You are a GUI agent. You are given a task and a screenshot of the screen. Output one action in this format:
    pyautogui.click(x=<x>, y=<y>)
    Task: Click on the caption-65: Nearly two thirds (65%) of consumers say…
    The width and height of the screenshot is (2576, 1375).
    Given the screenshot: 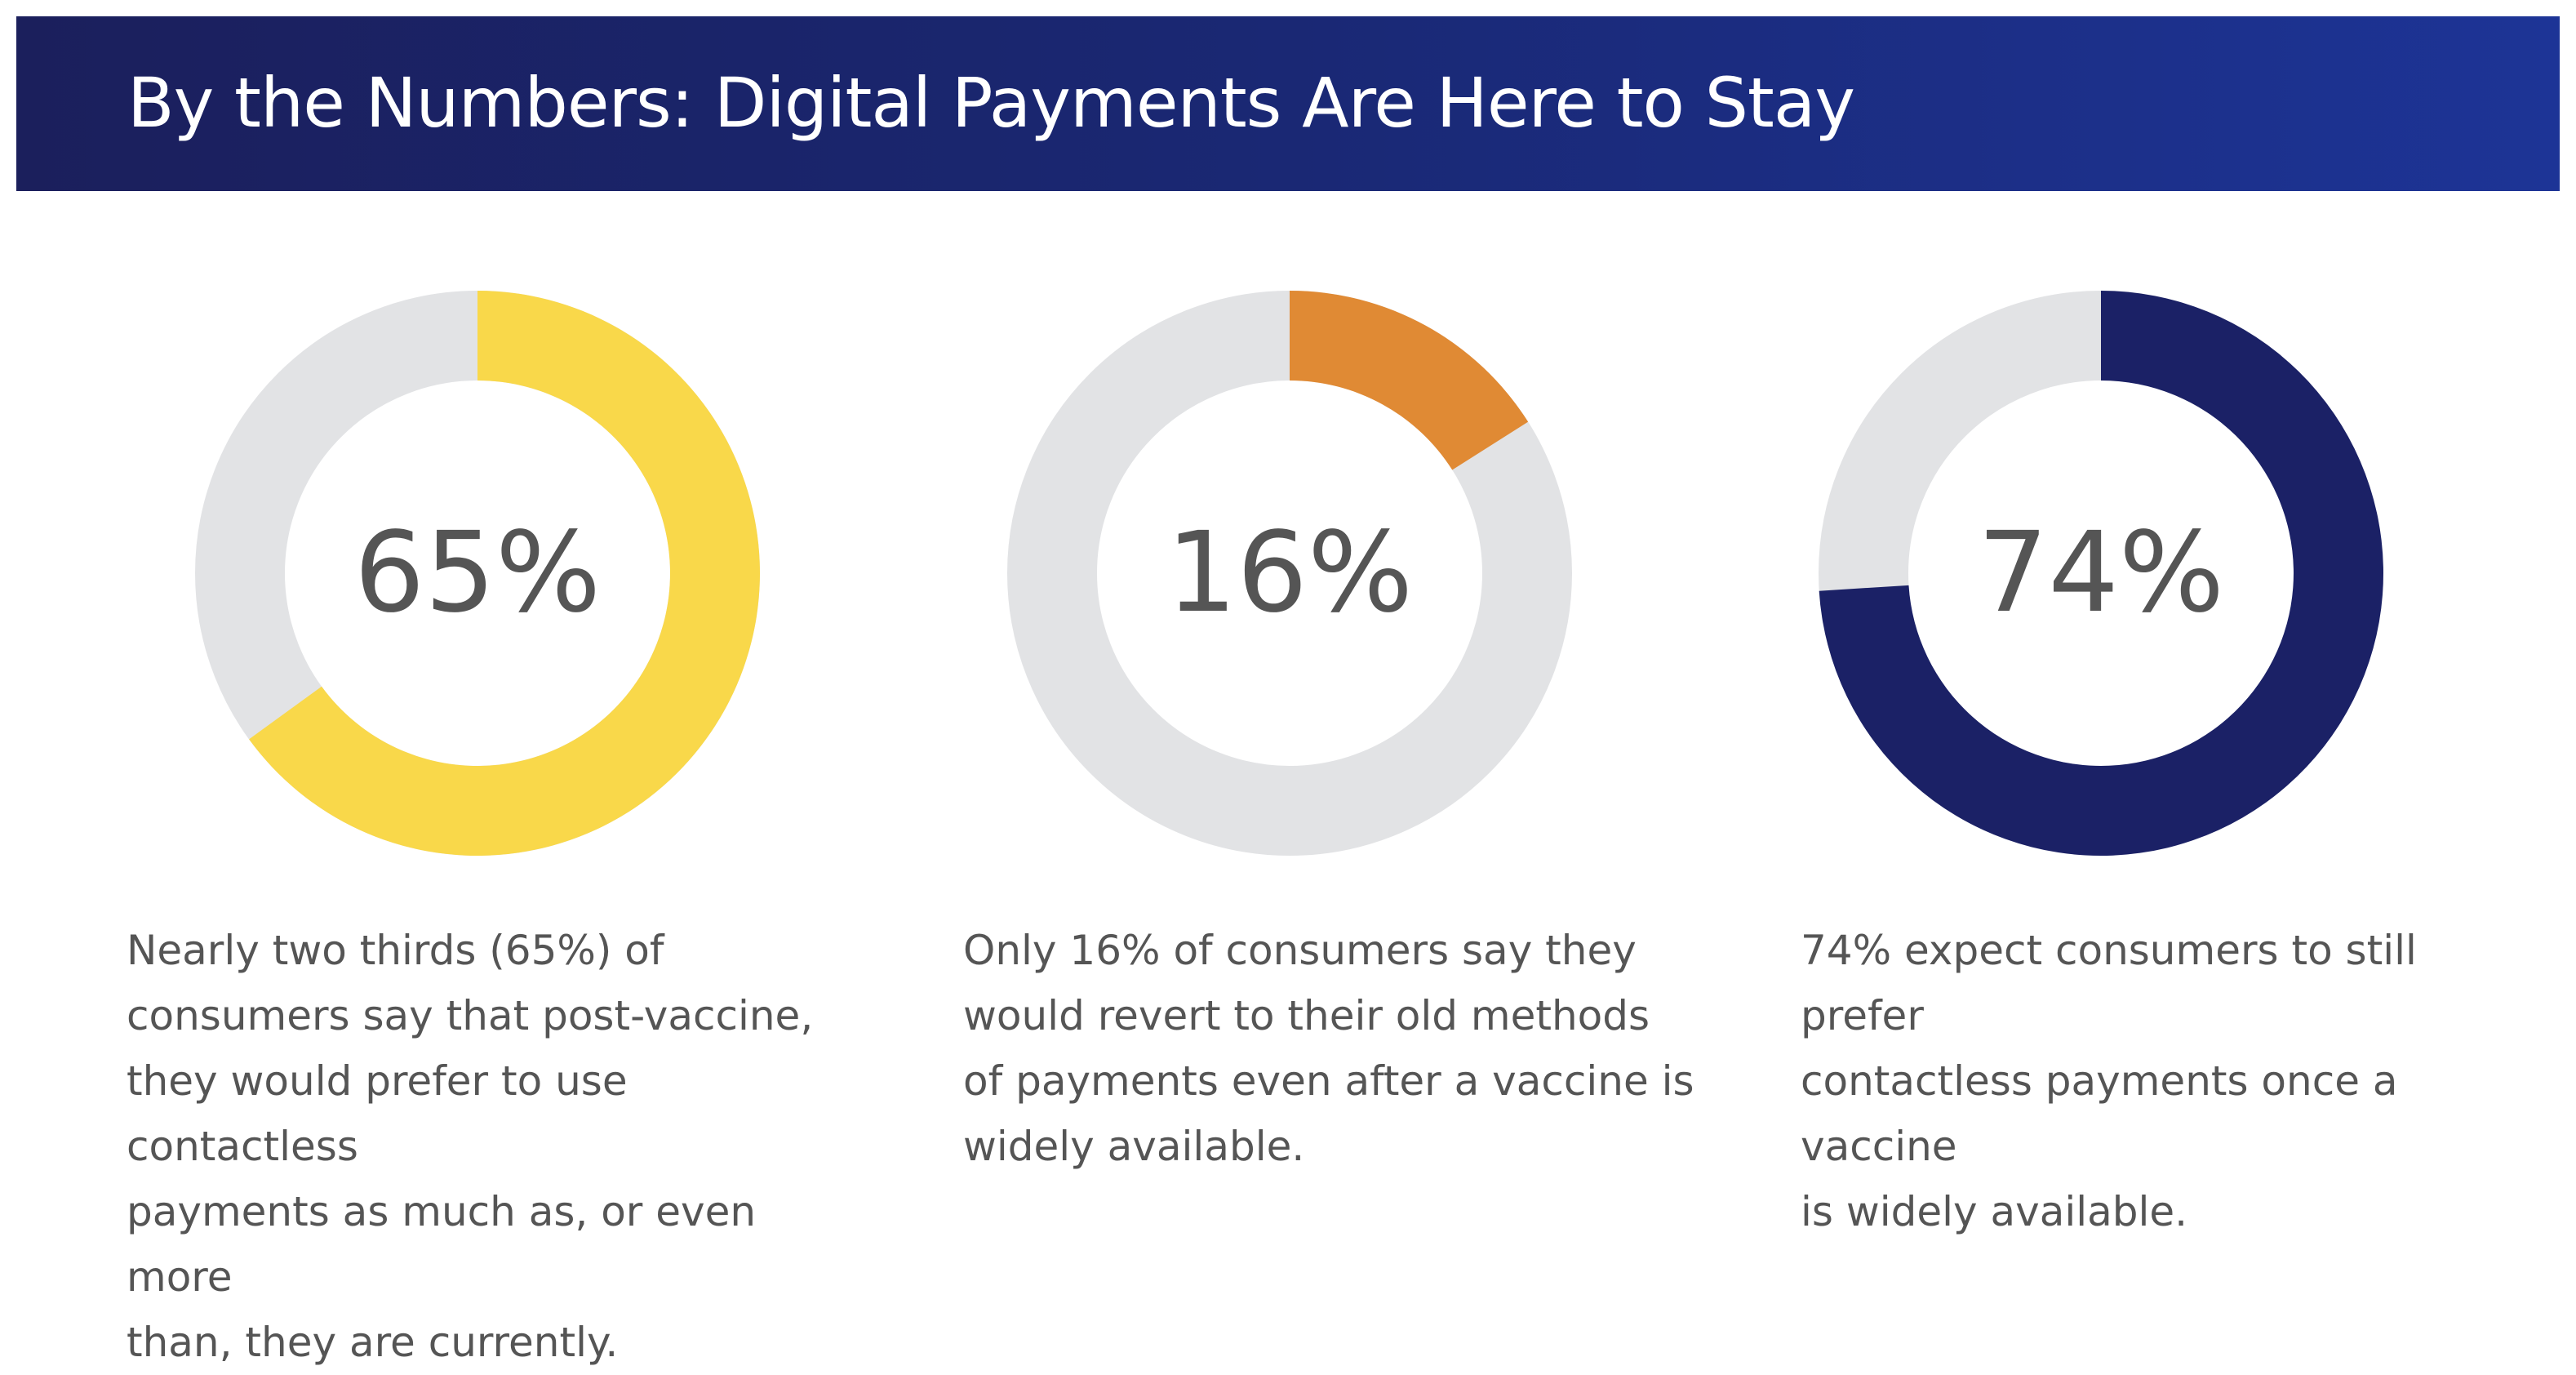 What is the action you would take?
    pyautogui.click(x=470, y=1146)
    